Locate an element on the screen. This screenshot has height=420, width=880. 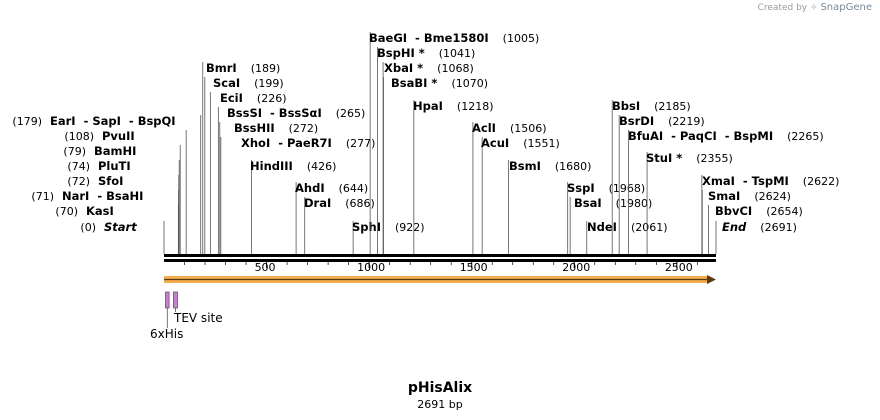
site-smai: SmaI (2624) is located at coordinates (746, 221).